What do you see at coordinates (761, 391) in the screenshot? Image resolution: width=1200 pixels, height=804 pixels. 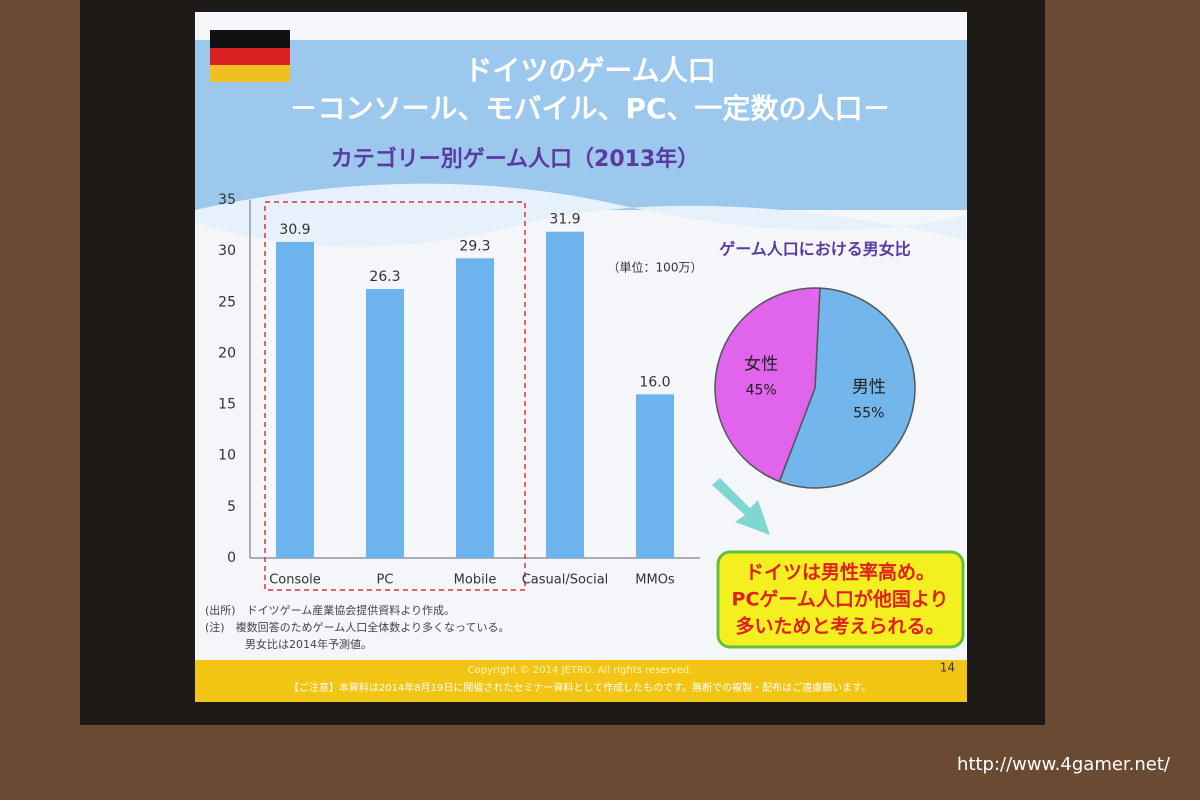 I see `slice-value: 45%` at bounding box center [761, 391].